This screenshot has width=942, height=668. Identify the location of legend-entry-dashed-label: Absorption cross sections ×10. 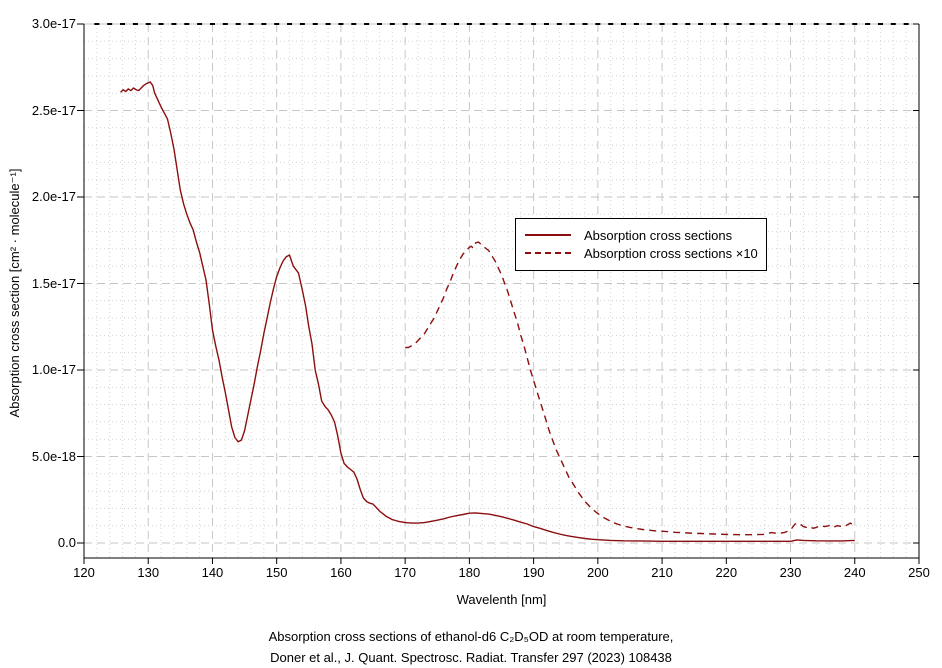
(671, 253).